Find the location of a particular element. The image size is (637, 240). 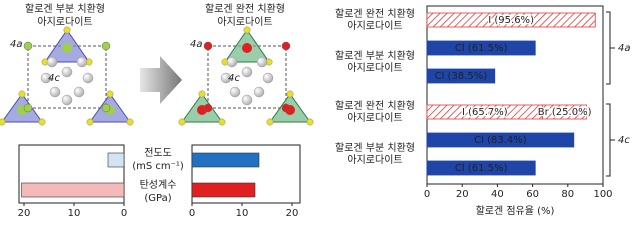

x-tick-label: 40 is located at coordinates (497, 194).